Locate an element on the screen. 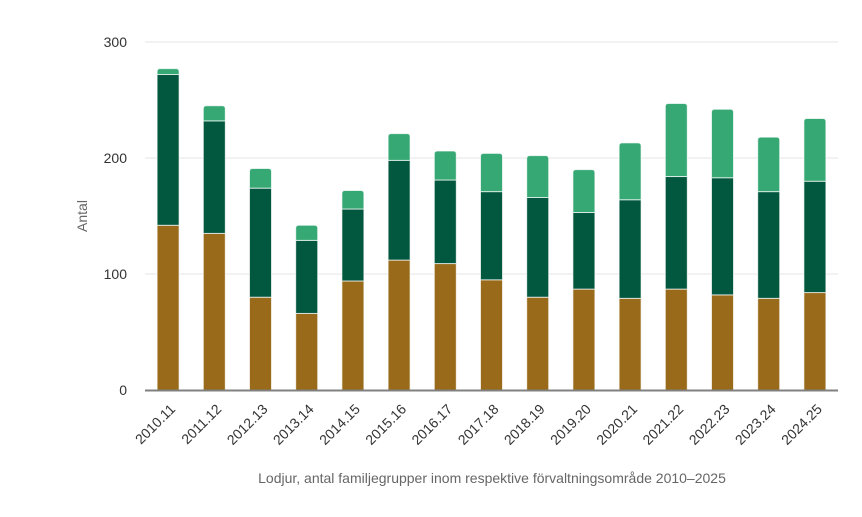 This screenshot has width=862, height=517. bar-stack-2020.21 is located at coordinates (630, 266).